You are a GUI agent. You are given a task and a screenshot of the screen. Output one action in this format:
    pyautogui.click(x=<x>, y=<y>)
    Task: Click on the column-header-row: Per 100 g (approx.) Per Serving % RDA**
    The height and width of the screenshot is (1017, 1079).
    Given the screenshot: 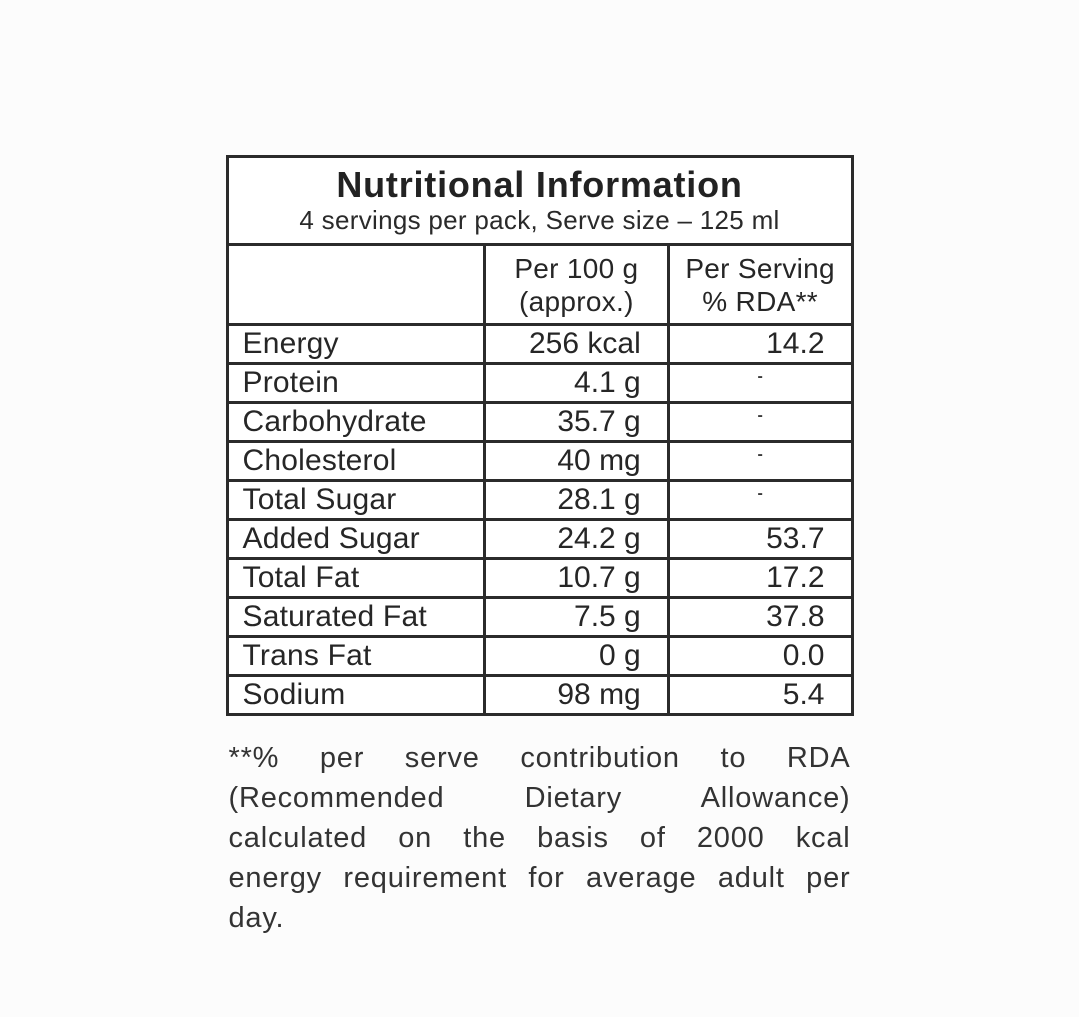 What is the action you would take?
    pyautogui.click(x=539, y=284)
    